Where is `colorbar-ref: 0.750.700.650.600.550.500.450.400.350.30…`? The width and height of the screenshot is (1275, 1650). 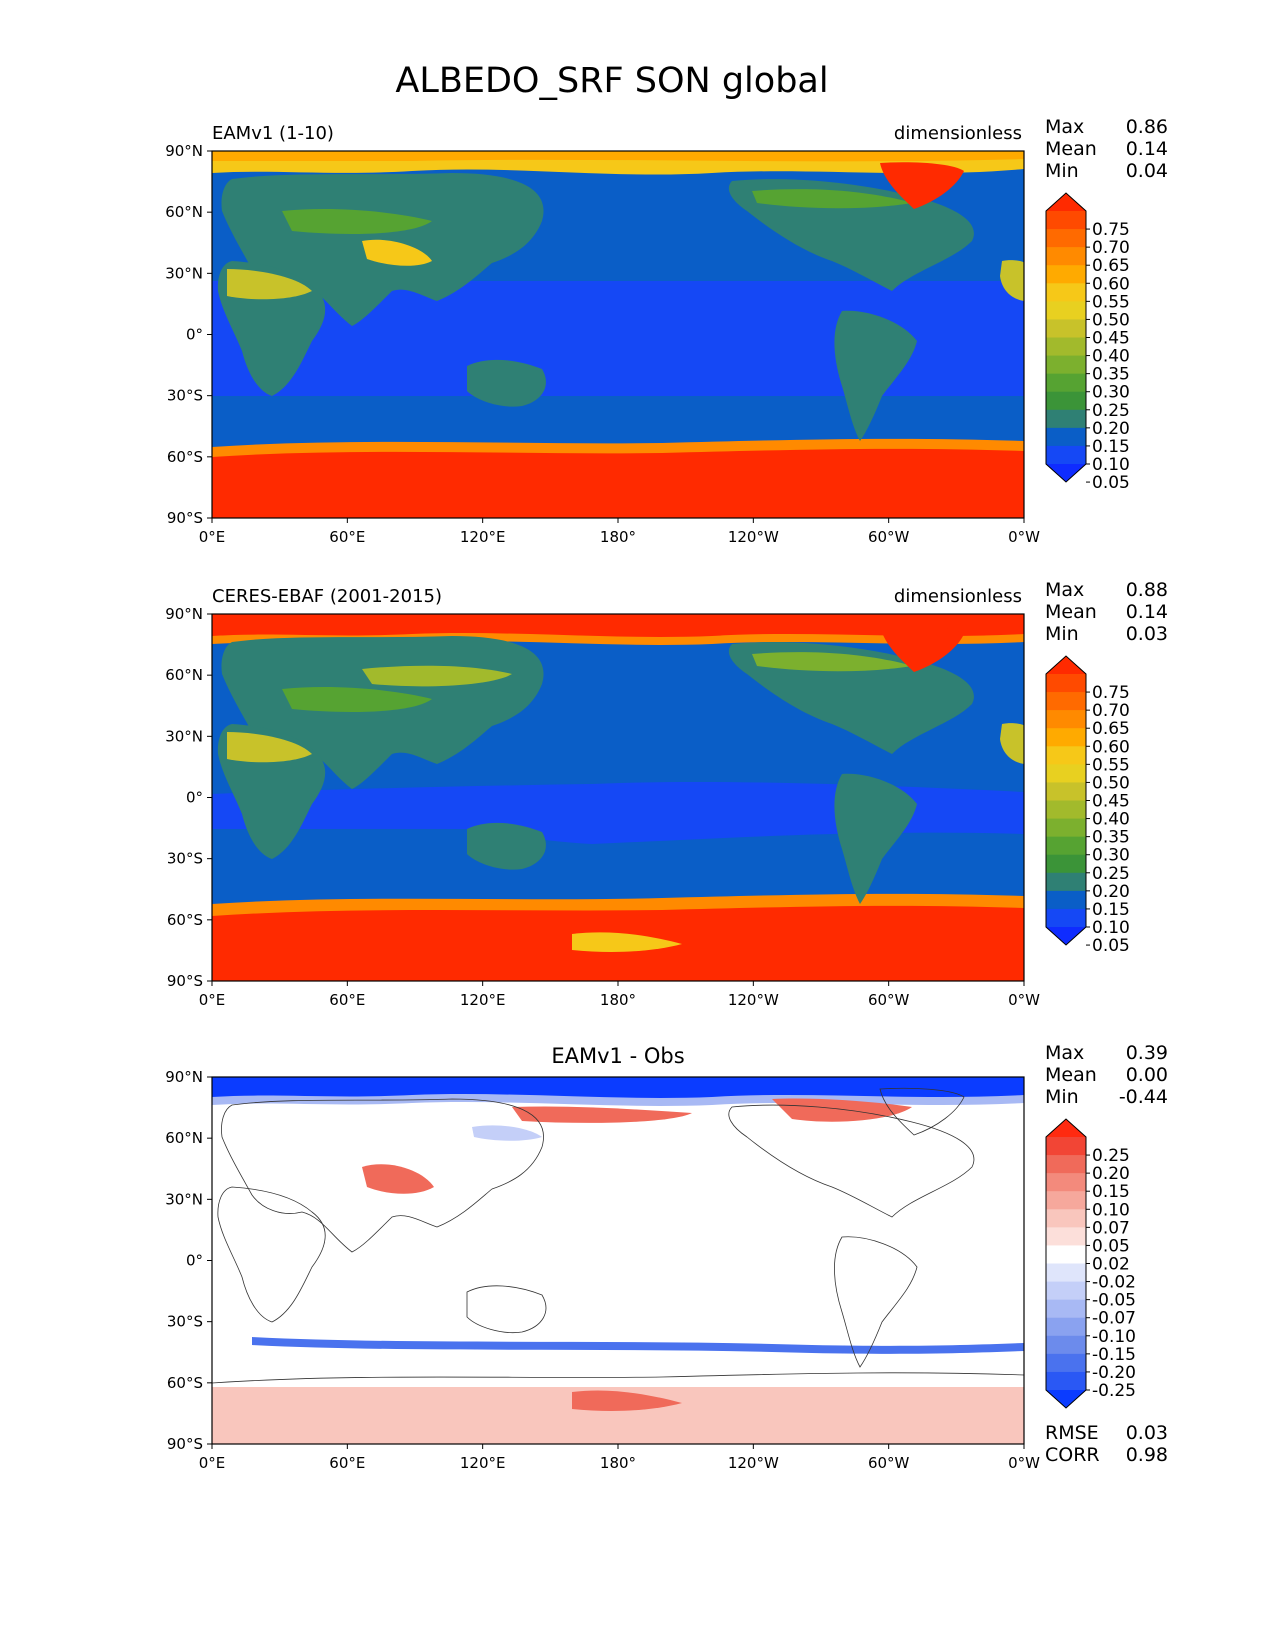
colorbar-ref: 0.750.700.650.600.550.500.450.400.350.30… is located at coordinates (1087, 805).